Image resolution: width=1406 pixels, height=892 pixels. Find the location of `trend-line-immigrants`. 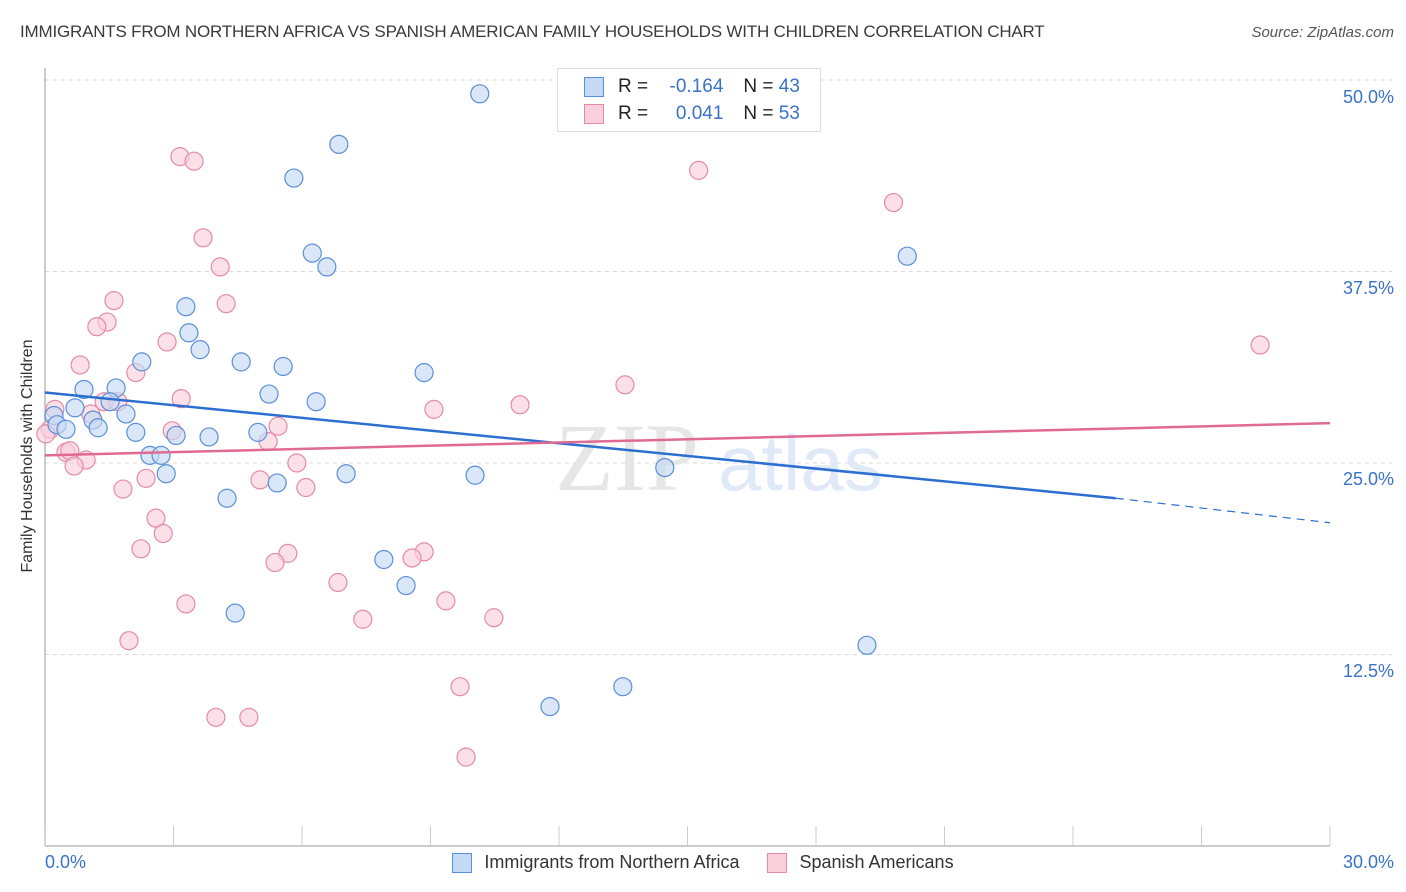

trend-line-immigrants is located at coordinates (580, 445).